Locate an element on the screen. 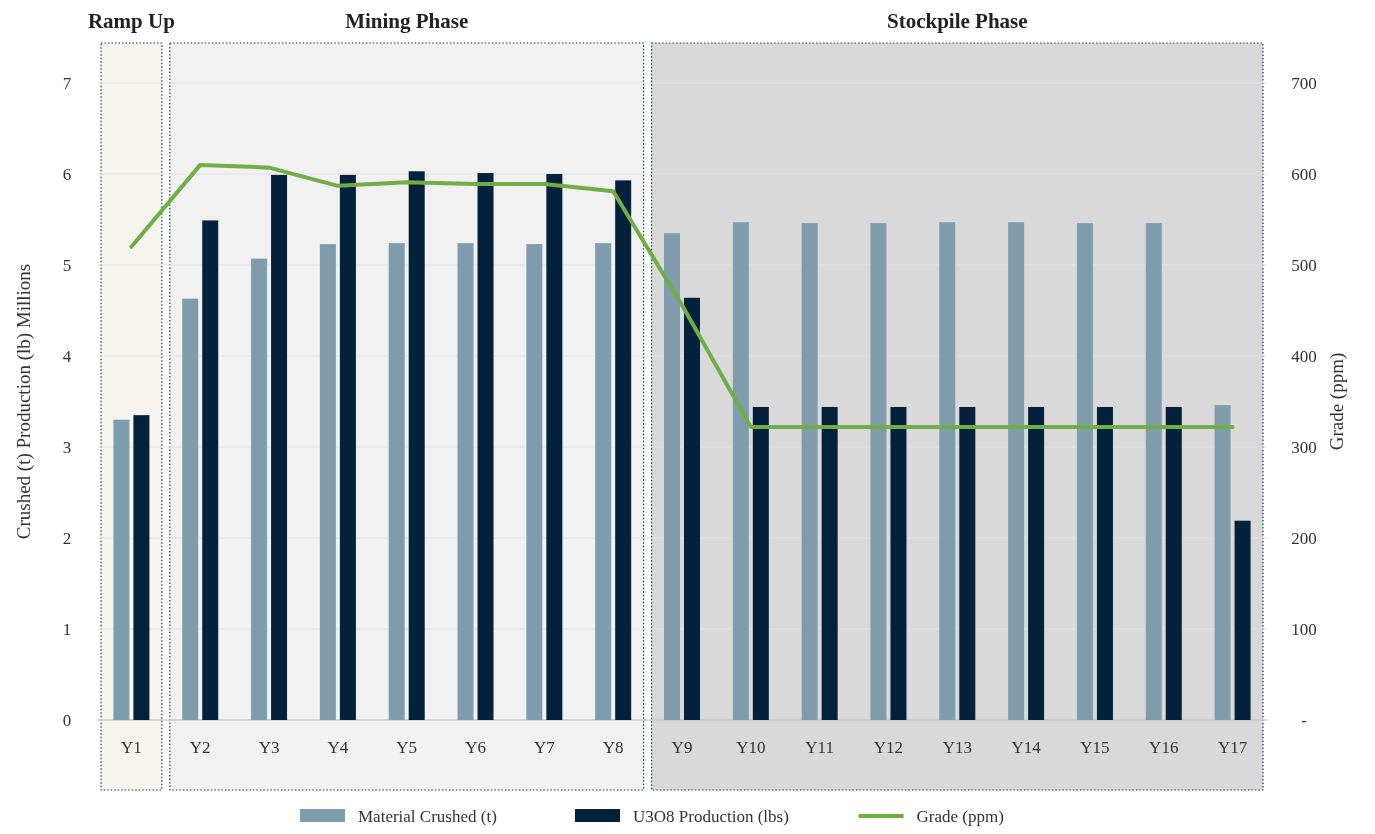 The height and width of the screenshot is (834, 1375). y-tick-label: 7 is located at coordinates (67, 83).